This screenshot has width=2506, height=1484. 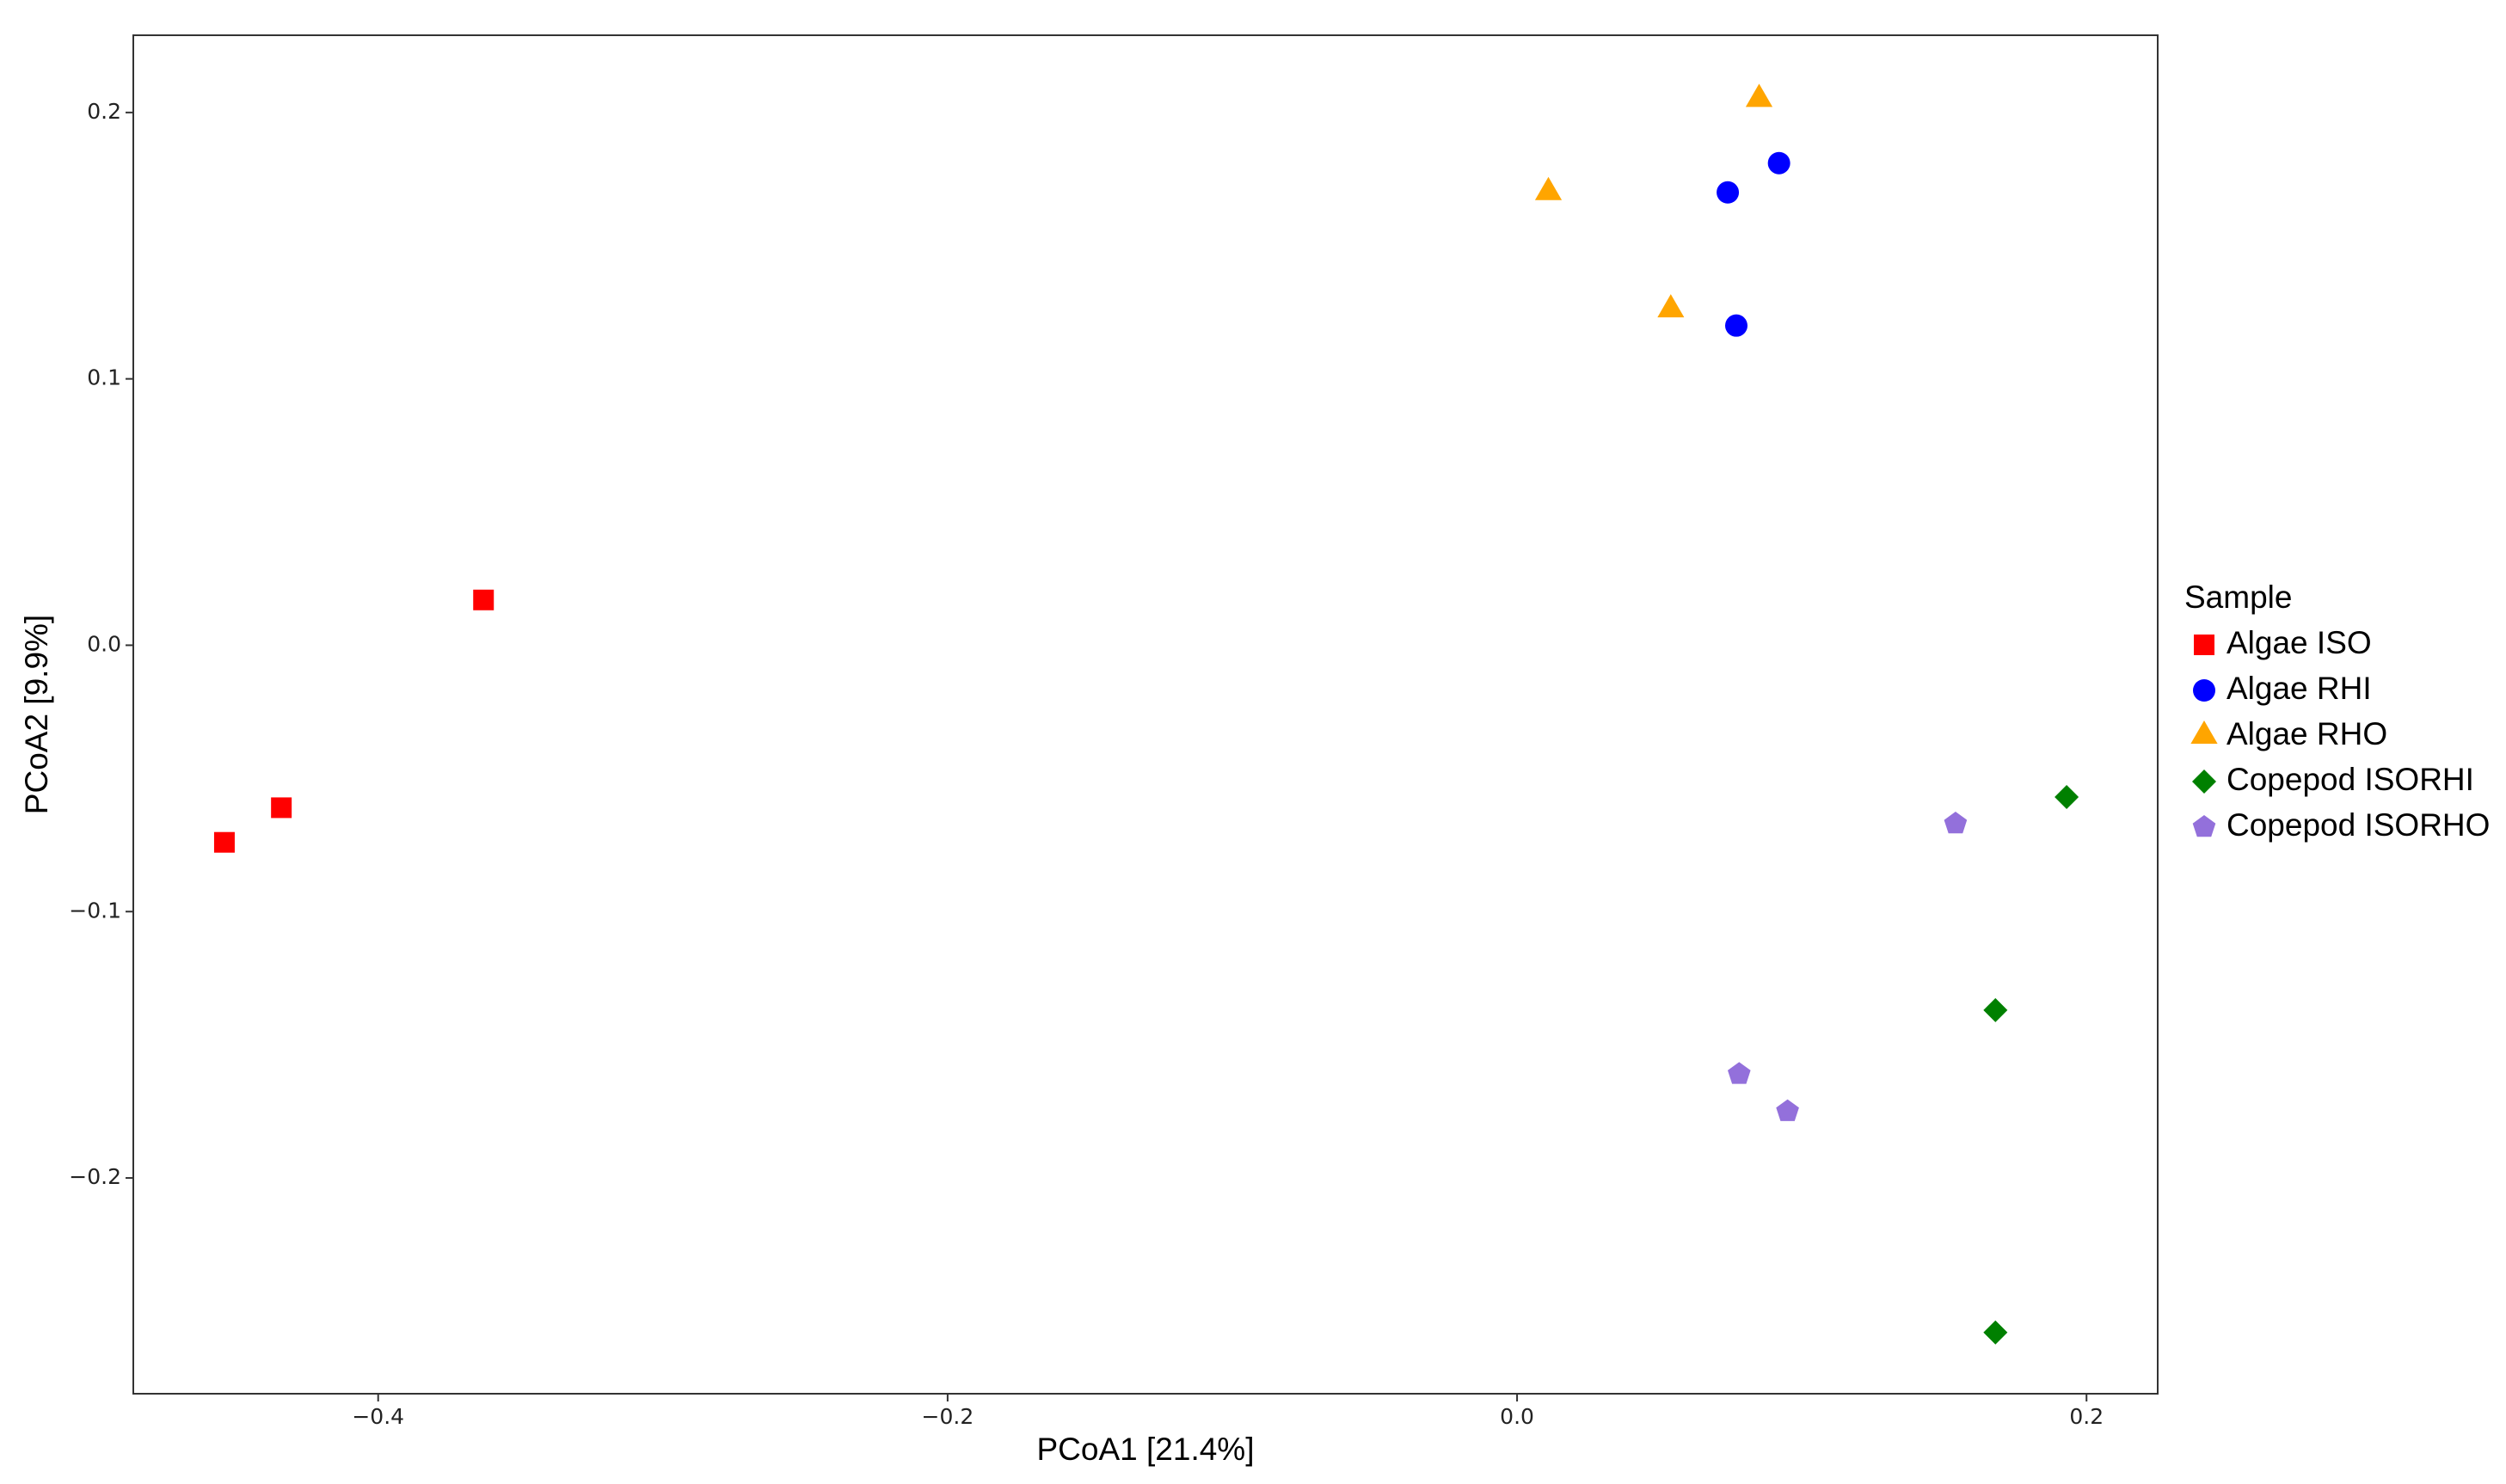 I want to click on legend-label: Algae RHI, so click(x=2299, y=688).